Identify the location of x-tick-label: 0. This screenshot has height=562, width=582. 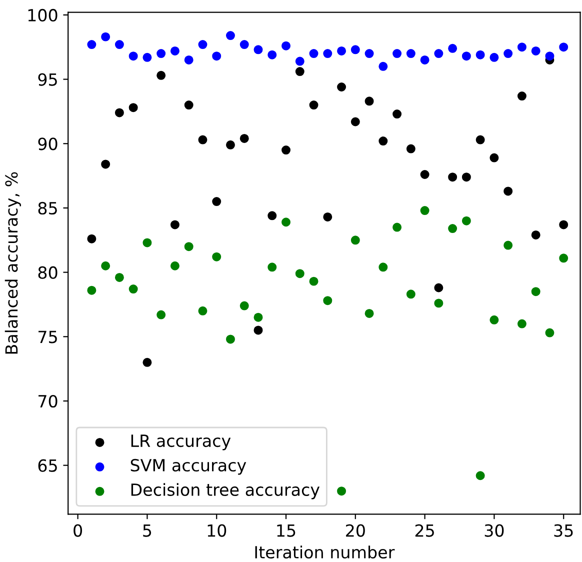
(78, 530).